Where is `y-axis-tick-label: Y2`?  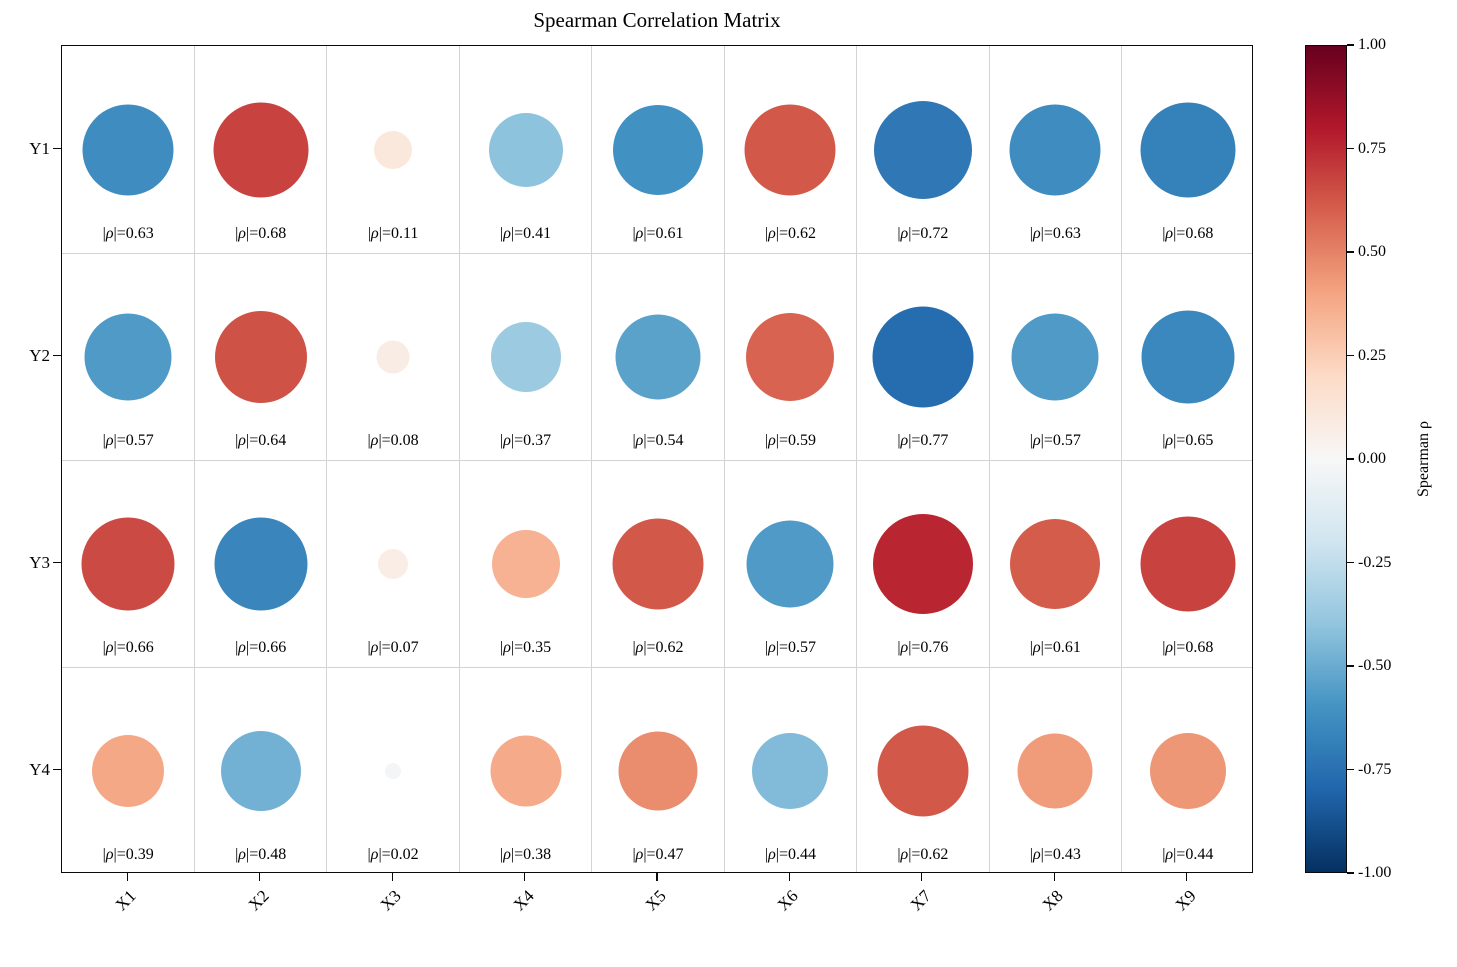
y-axis-tick-label: Y2 is located at coordinates (39, 355).